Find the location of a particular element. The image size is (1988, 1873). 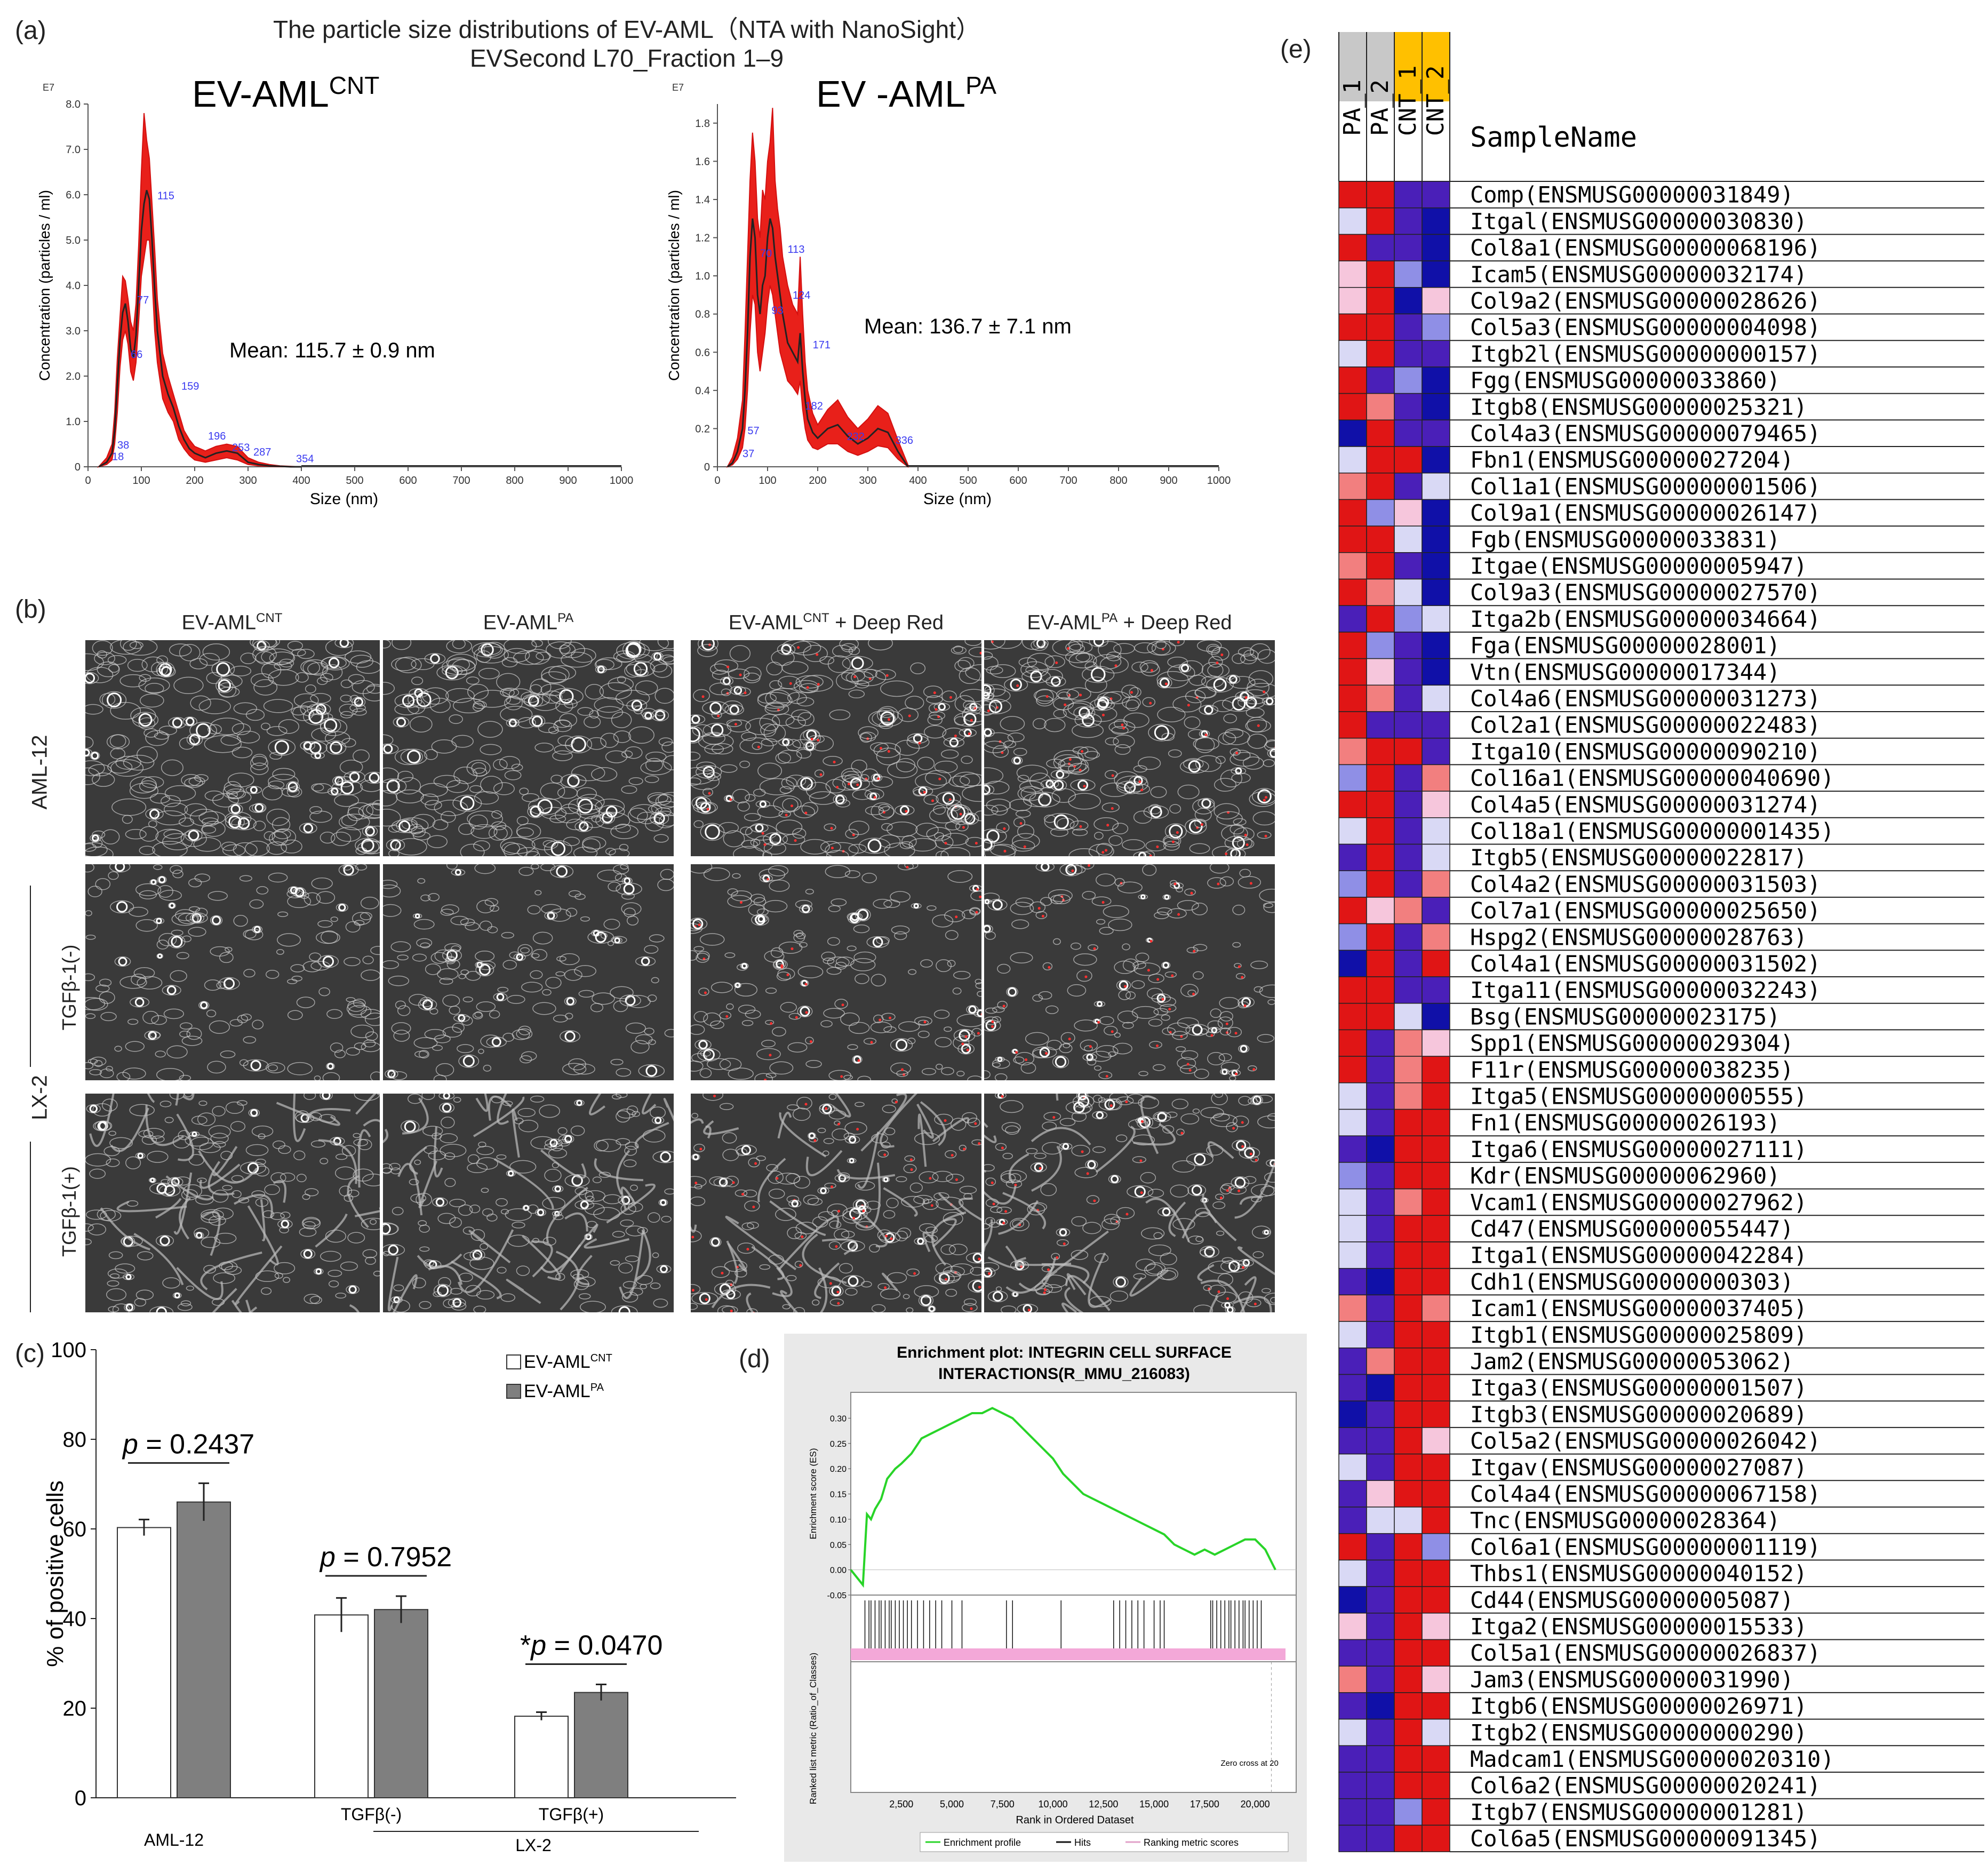

bar-ytick-label: 60 is located at coordinates (75, 1529).